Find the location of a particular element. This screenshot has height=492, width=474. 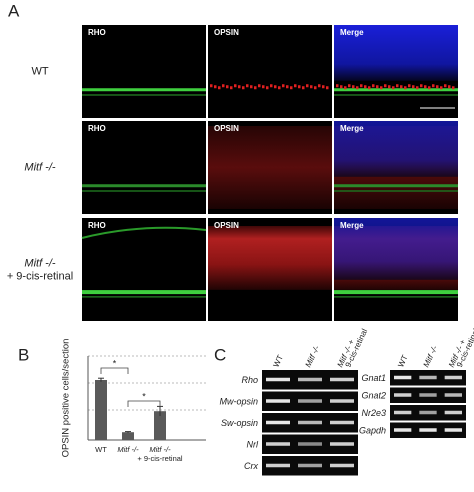

row-label: + 9-cis-retinal is located at coordinates (40, 276).